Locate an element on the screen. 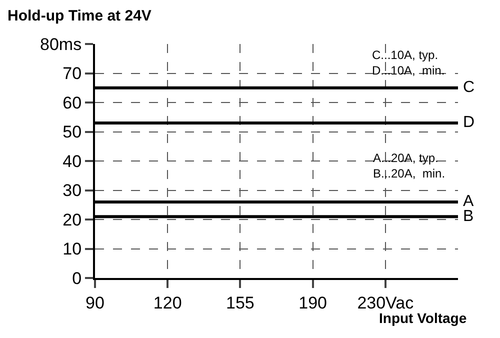 The image size is (500, 338). y-tick-label: 0 is located at coordinates (77, 278).